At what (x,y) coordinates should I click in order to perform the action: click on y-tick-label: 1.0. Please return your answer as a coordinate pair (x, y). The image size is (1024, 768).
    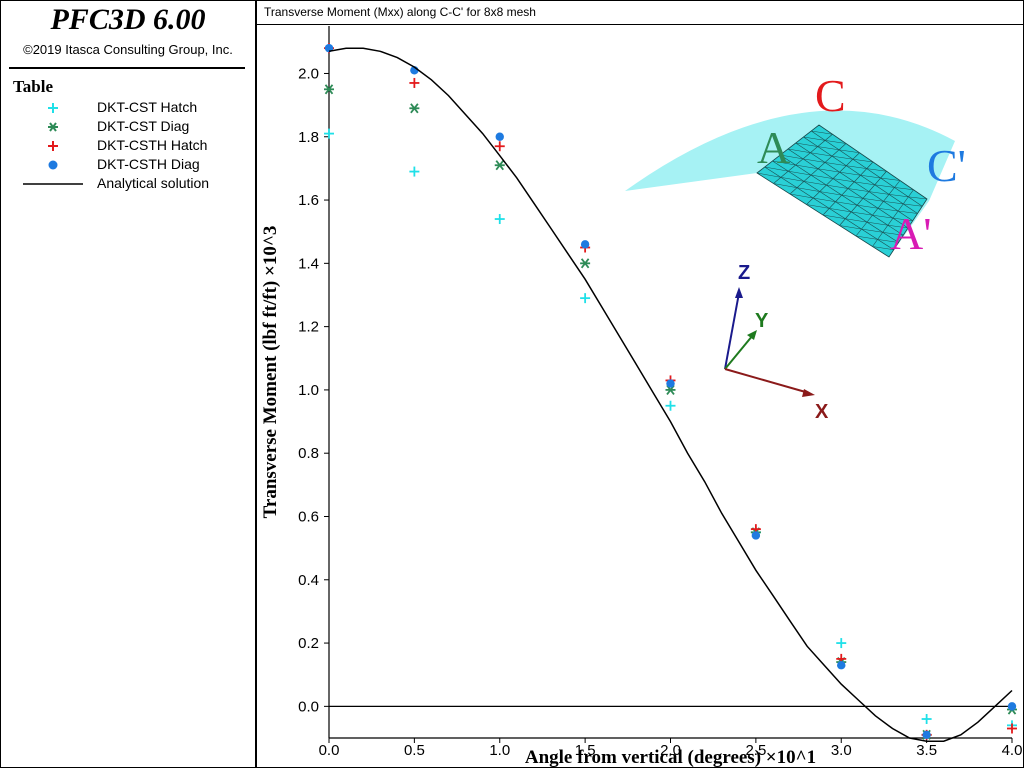
    Looking at the image, I should click on (308, 390).